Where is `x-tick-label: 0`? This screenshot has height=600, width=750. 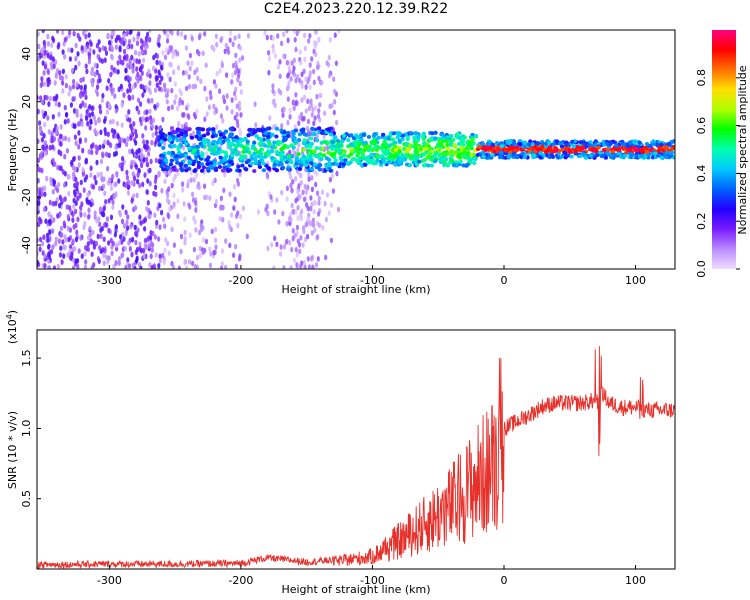
x-tick-label: 0 is located at coordinates (503, 580).